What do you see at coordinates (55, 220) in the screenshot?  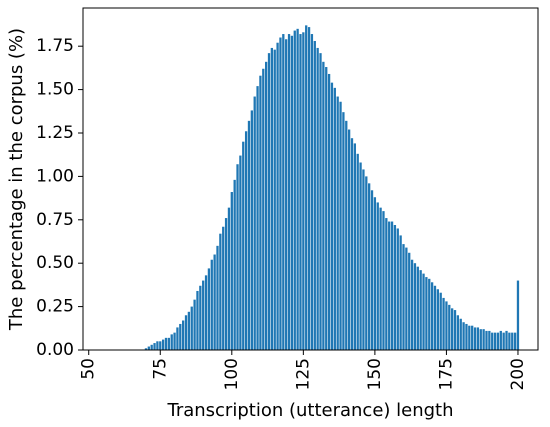 I see `y-tick-label: 0.75` at bounding box center [55, 220].